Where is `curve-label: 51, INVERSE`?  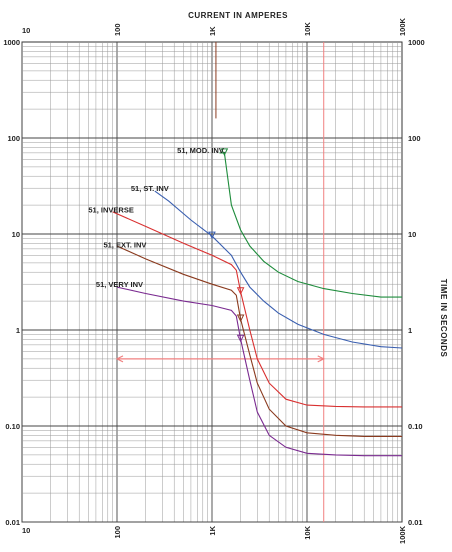 curve-label: 51, INVERSE is located at coordinates (110, 209).